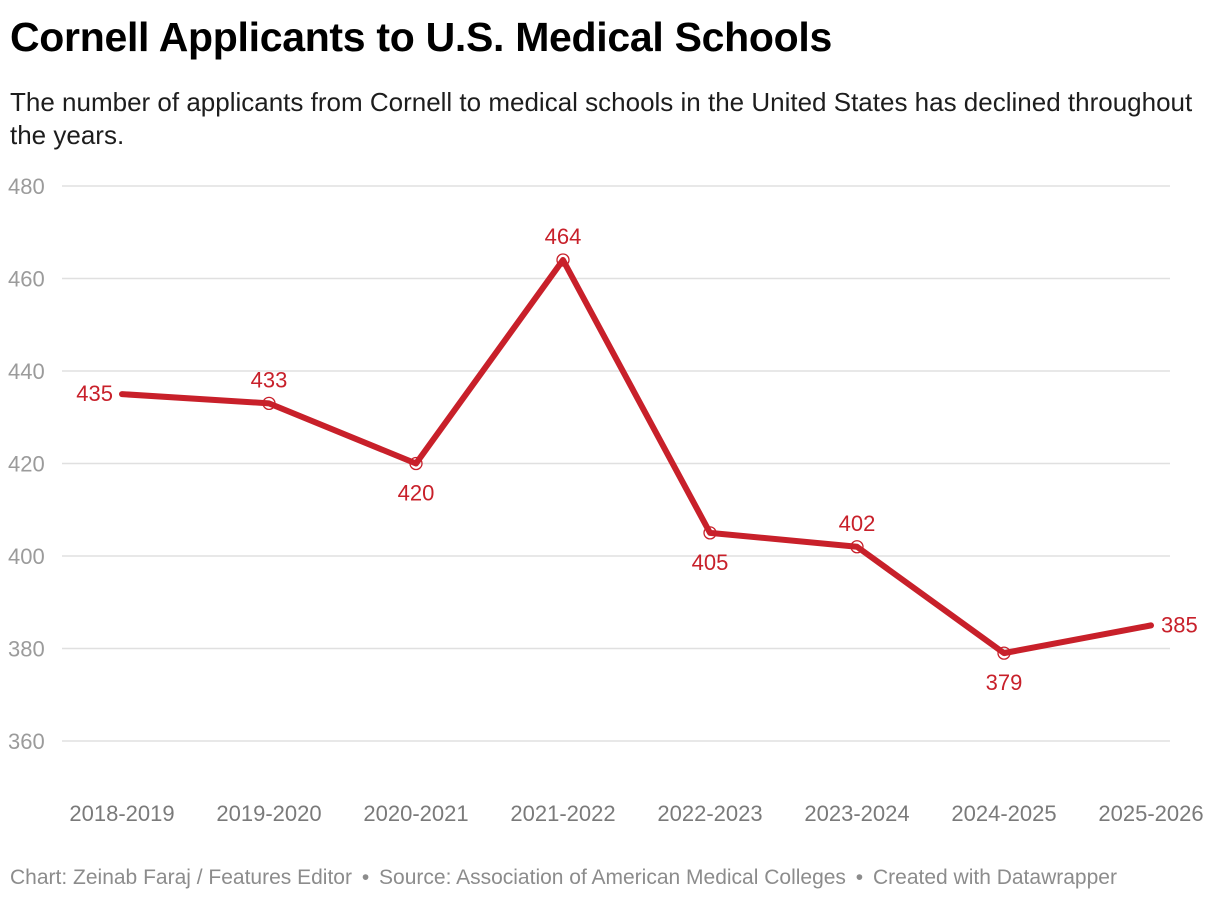 The width and height of the screenshot is (1229, 913). What do you see at coordinates (269, 379) in the screenshot?
I see `data-label: 433` at bounding box center [269, 379].